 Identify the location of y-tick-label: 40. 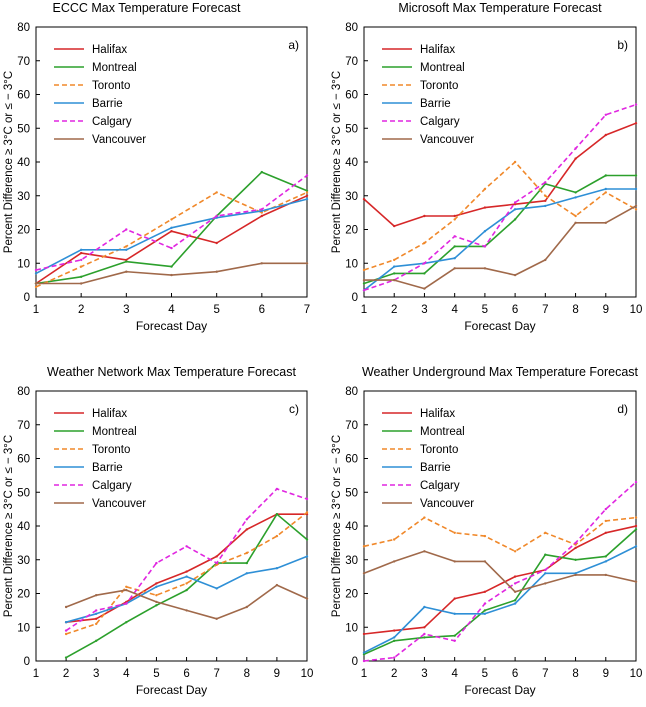
(351, 163).